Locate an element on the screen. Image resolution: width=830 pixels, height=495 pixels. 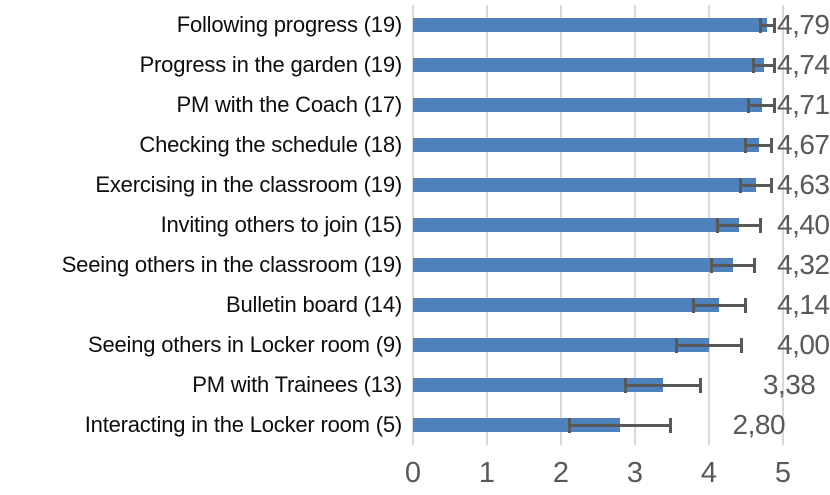
value-label: 4,63 is located at coordinates (803, 184).